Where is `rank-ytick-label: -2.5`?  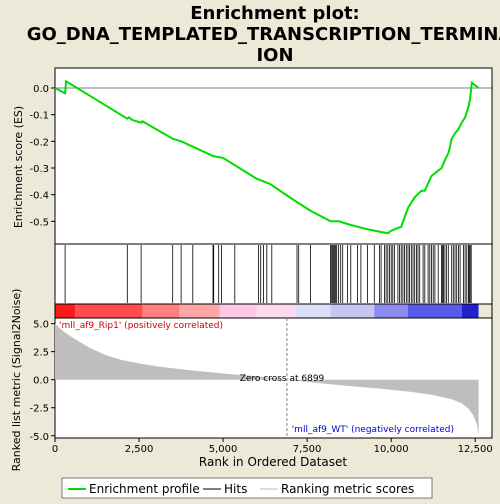
rank-ytick-label: -2.5 is located at coordinates (39, 409).